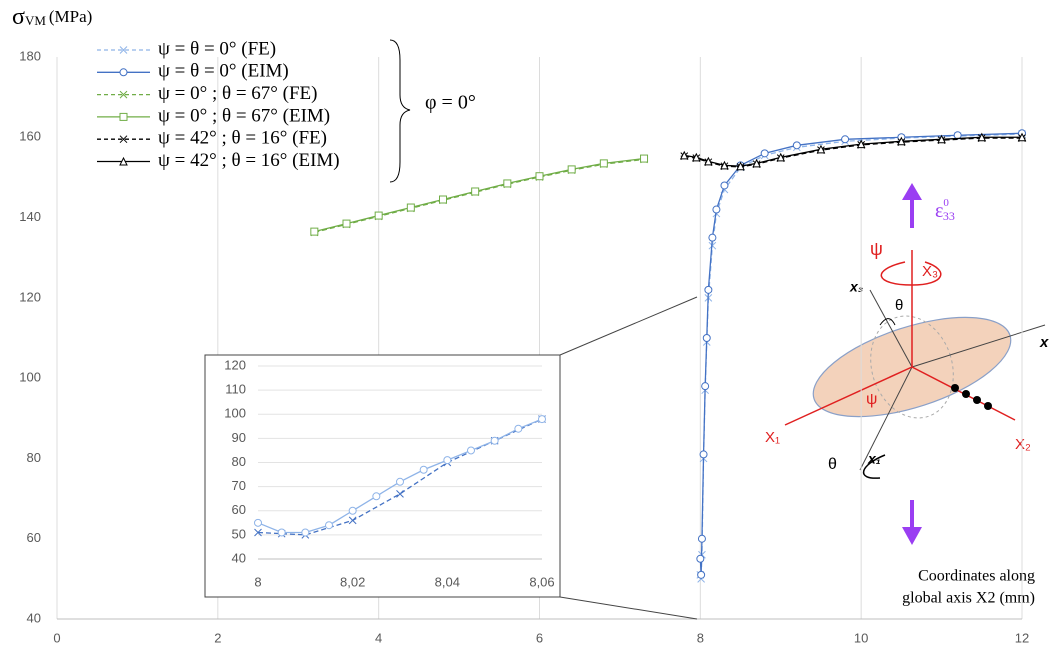  What do you see at coordinates (886, 418) in the screenshot?
I see `axis-x1` at bounding box center [886, 418].